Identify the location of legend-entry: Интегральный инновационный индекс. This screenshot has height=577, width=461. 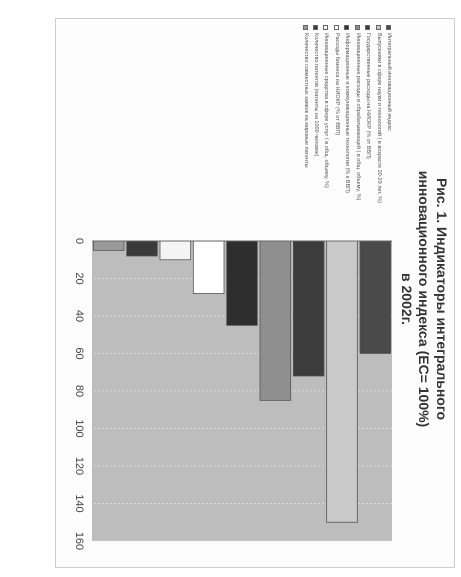
(388, 125).